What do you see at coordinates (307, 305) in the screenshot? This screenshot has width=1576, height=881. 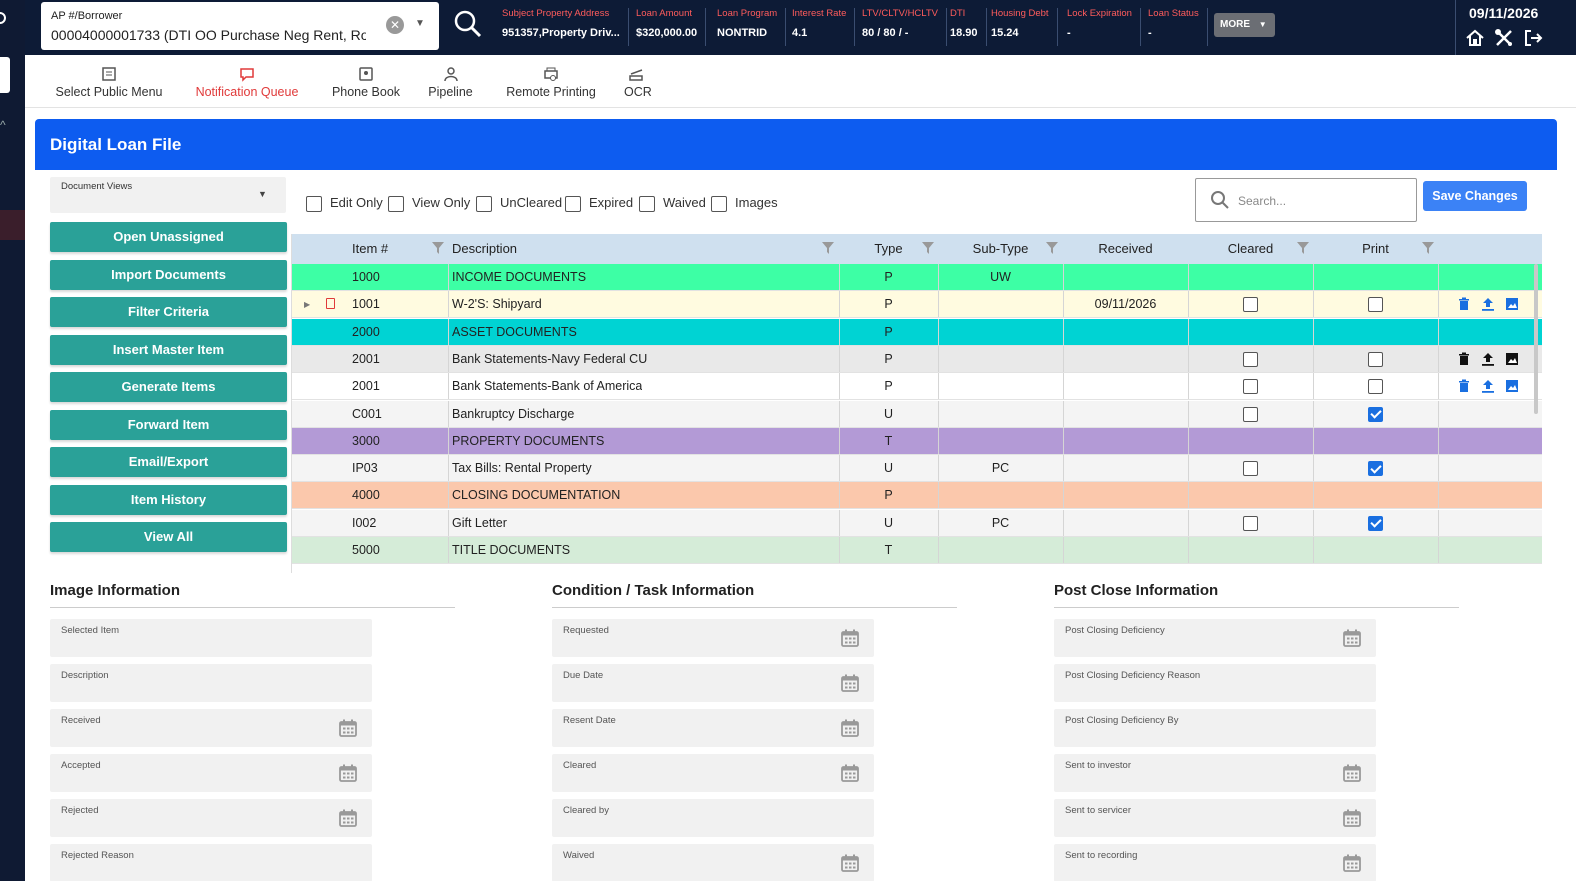 I see `expand-arrow-icon: ▶` at bounding box center [307, 305].